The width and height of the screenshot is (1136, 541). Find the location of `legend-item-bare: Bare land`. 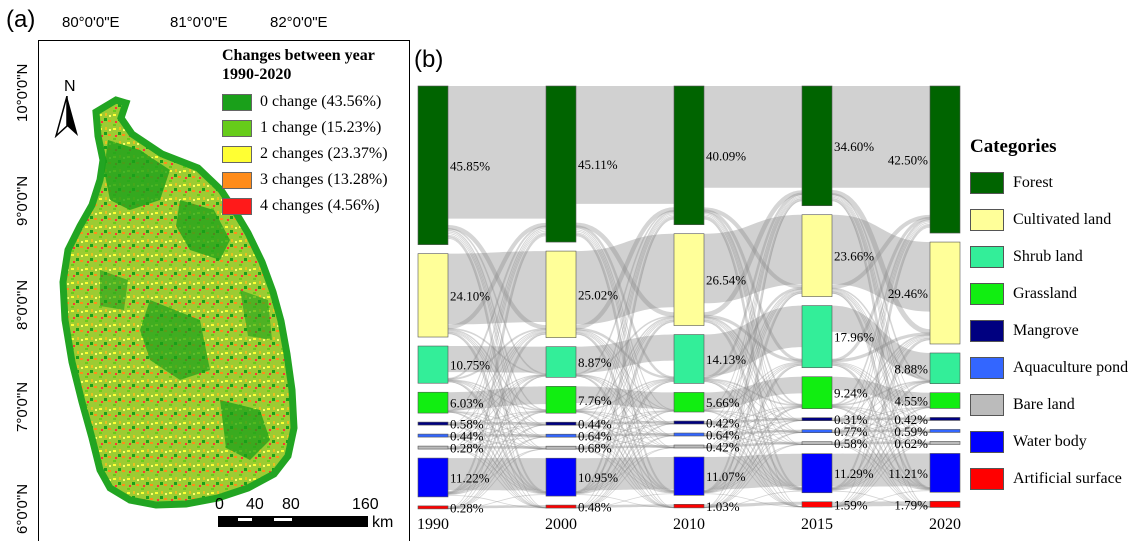

legend-item-bare: Bare land is located at coordinates (1022, 405).